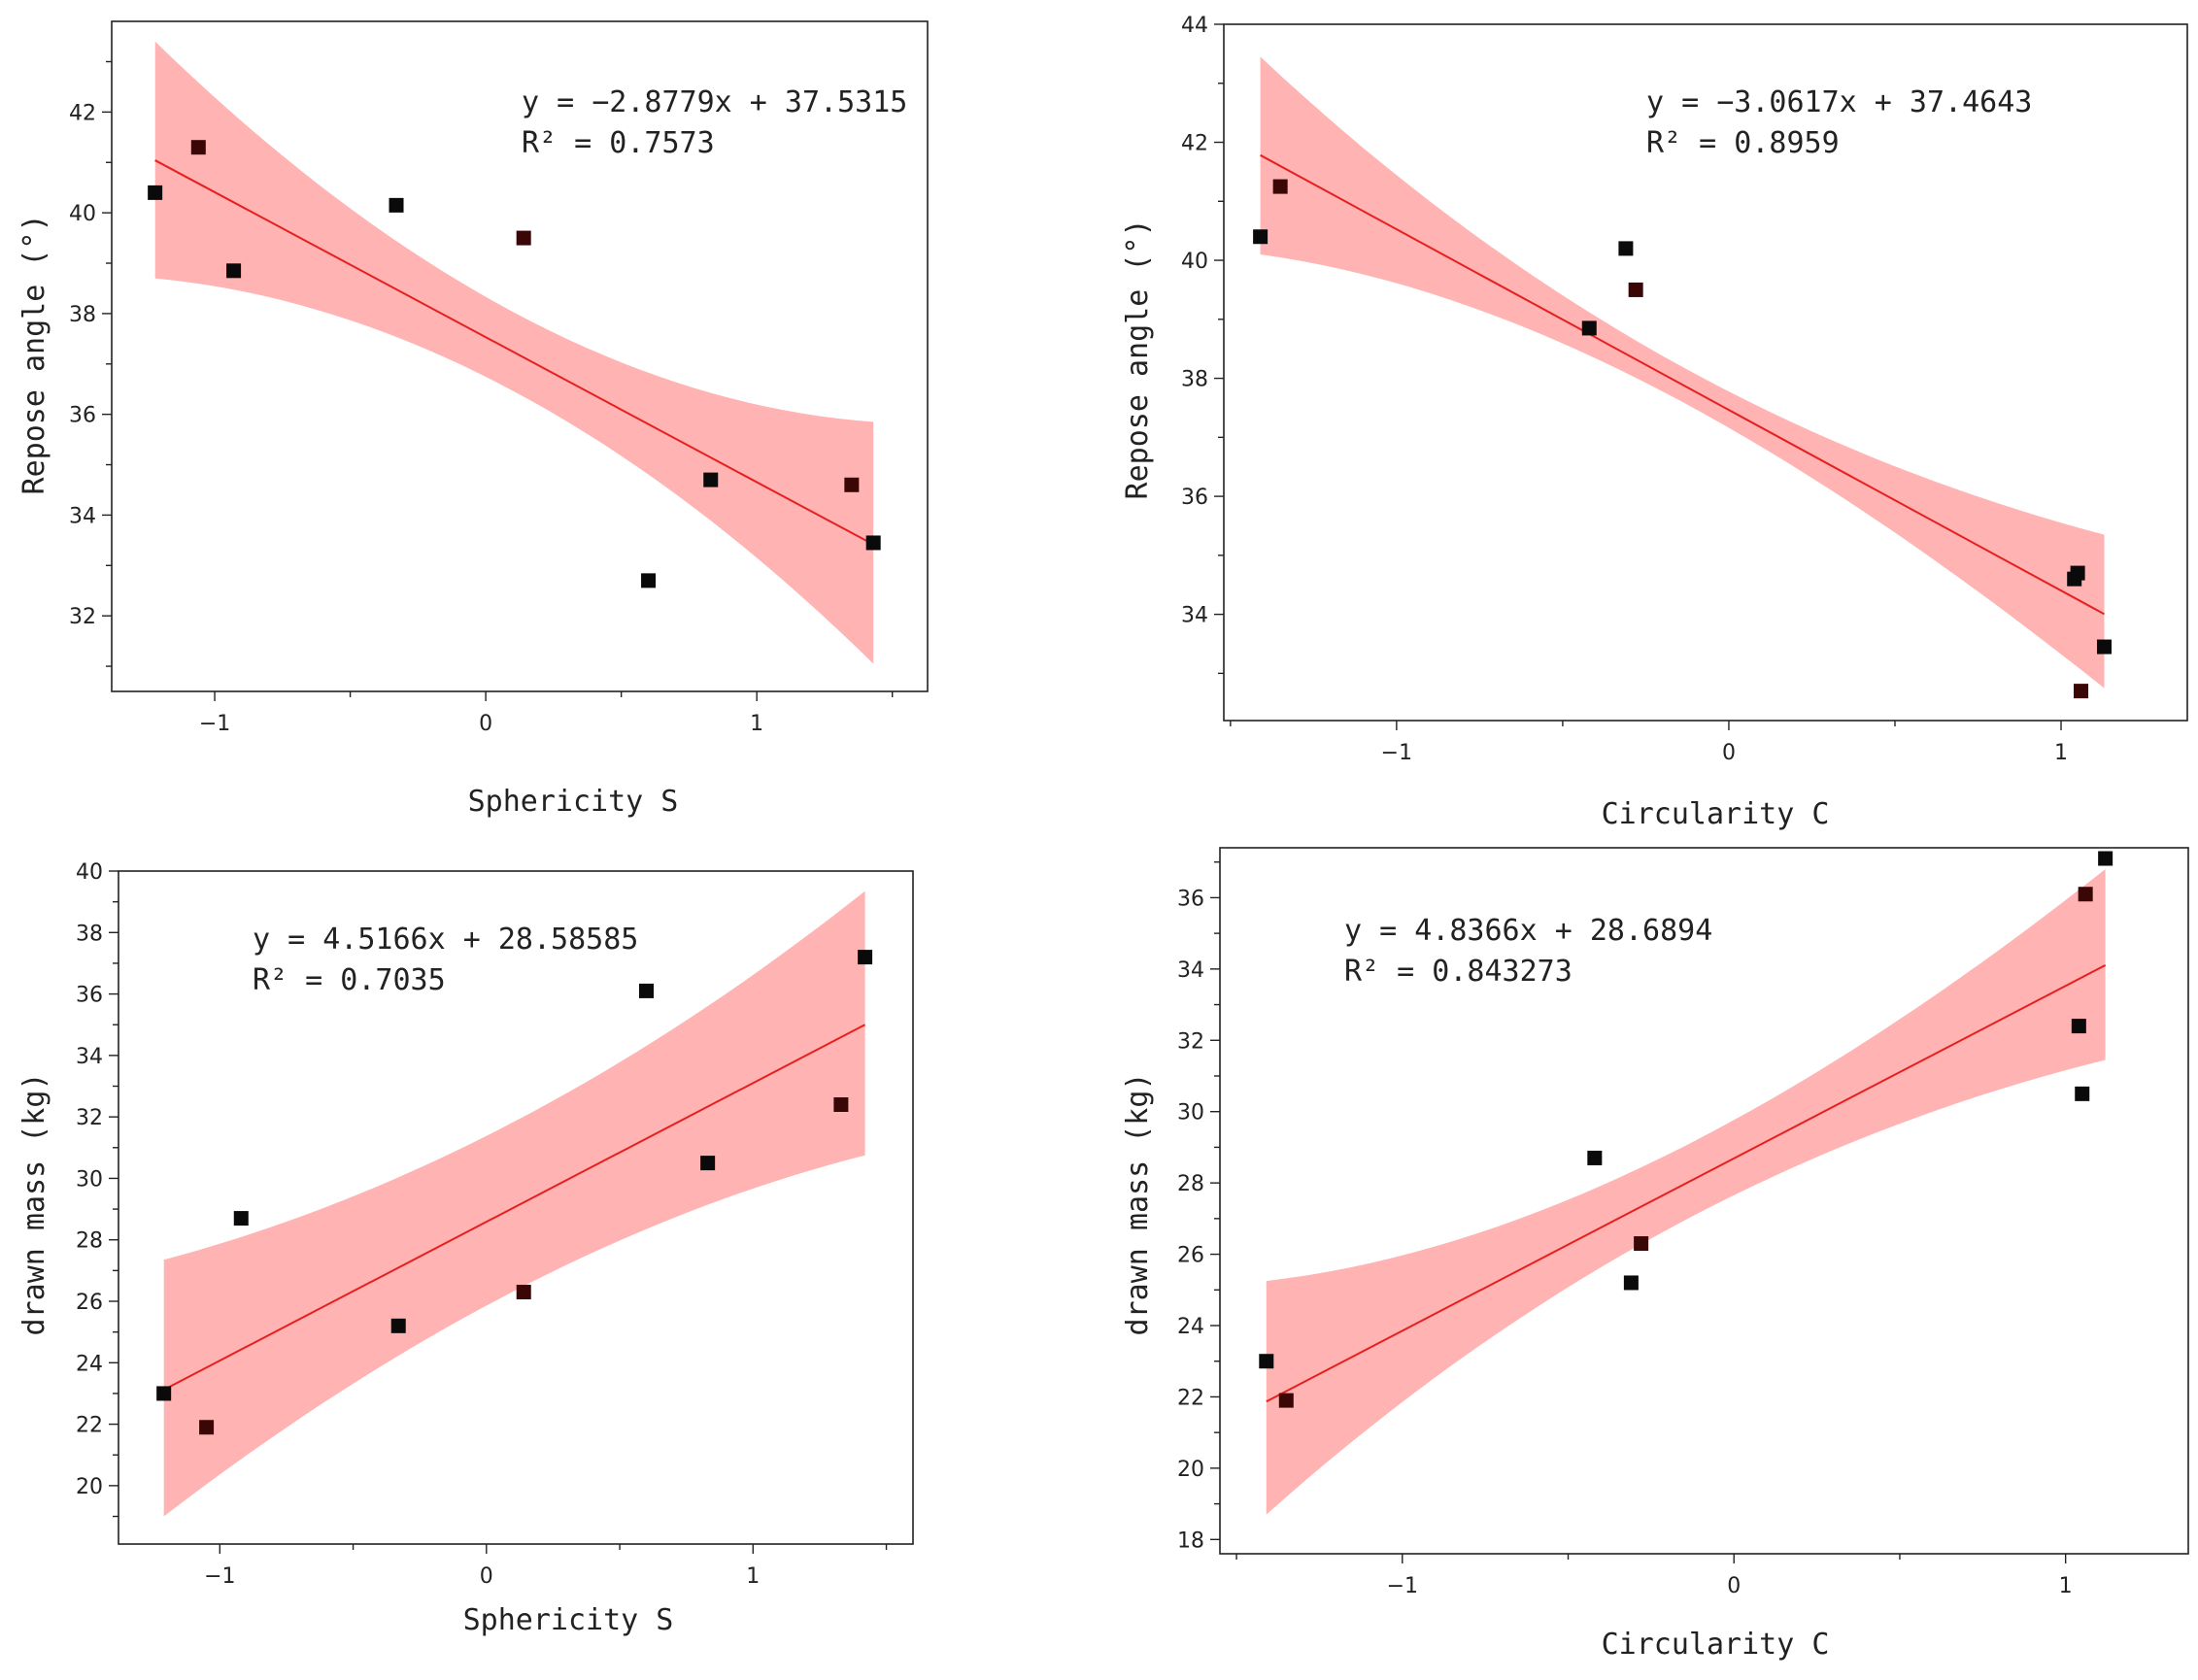  Describe the element at coordinates (349, 980) in the screenshot. I see `r-squared-value: R² = 0.7035` at that location.